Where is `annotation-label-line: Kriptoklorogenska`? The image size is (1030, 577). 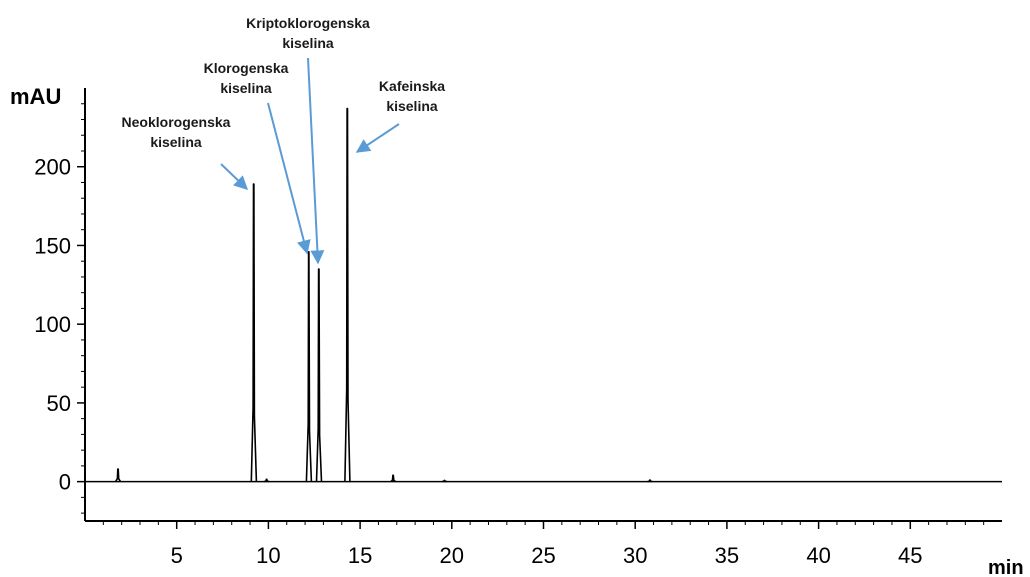
annotation-label-line: Kriptoklorogenska is located at coordinates (308, 23).